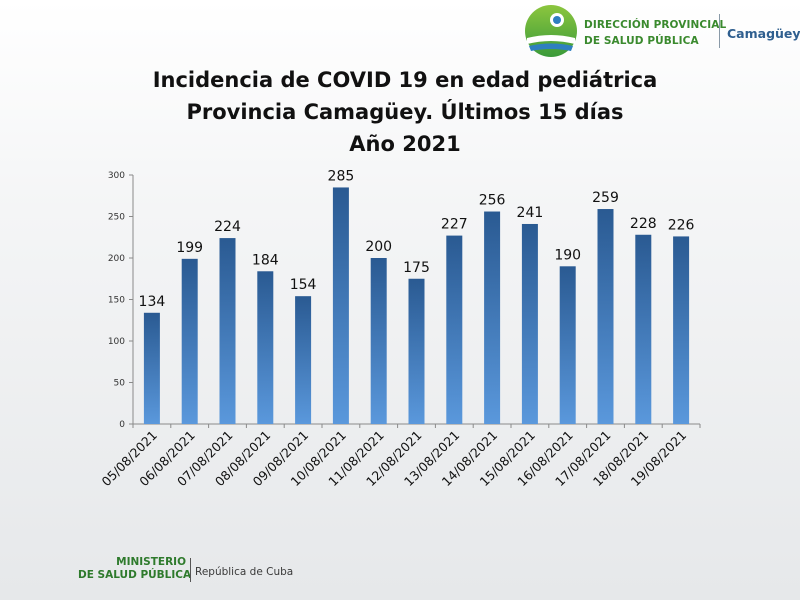 Image resolution: width=800 pixels, height=600 pixels. I want to click on y-tick-label: 150, so click(116, 301).